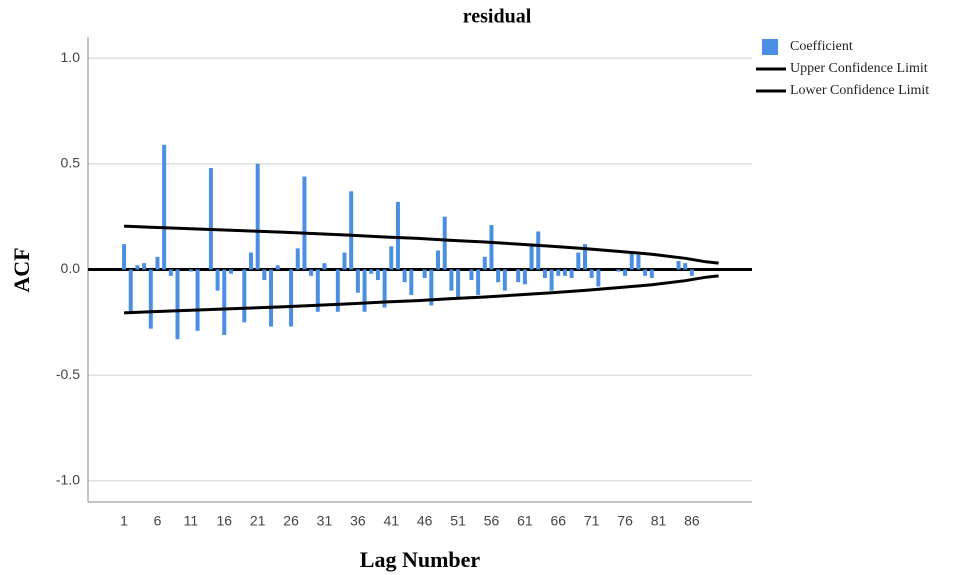 The width and height of the screenshot is (969, 575). I want to click on y-tick-label: -1.0, so click(68, 480).